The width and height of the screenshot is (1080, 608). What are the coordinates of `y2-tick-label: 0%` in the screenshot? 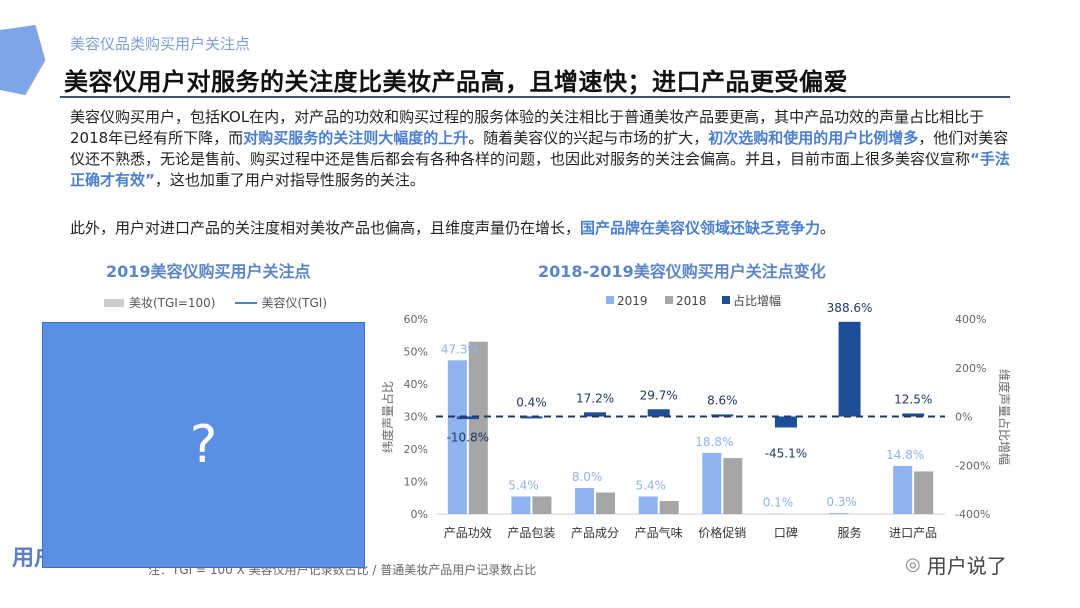 It's located at (963, 417).